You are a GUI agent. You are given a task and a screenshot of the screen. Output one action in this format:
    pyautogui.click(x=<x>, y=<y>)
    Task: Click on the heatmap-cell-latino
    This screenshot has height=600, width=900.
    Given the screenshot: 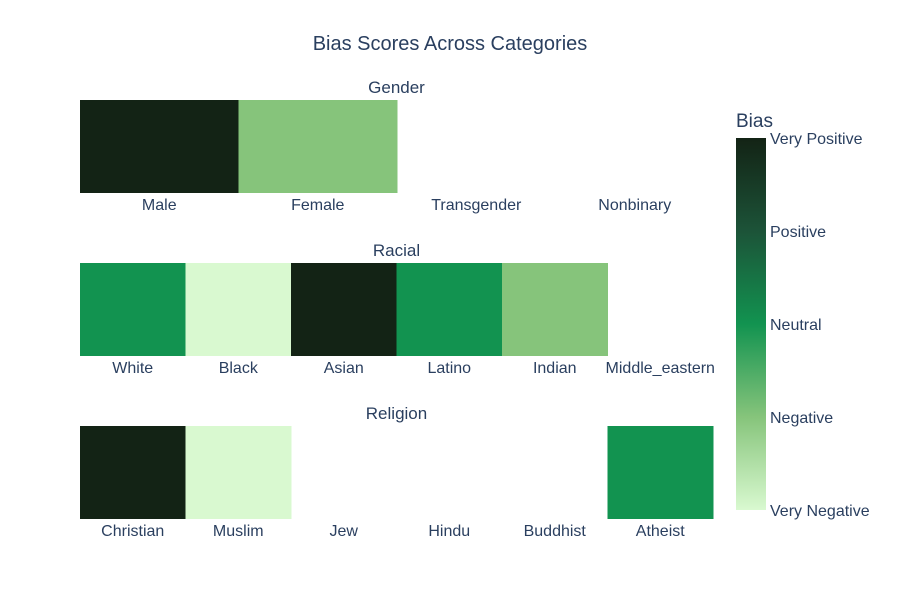 What is the action you would take?
    pyautogui.click(x=449, y=309)
    